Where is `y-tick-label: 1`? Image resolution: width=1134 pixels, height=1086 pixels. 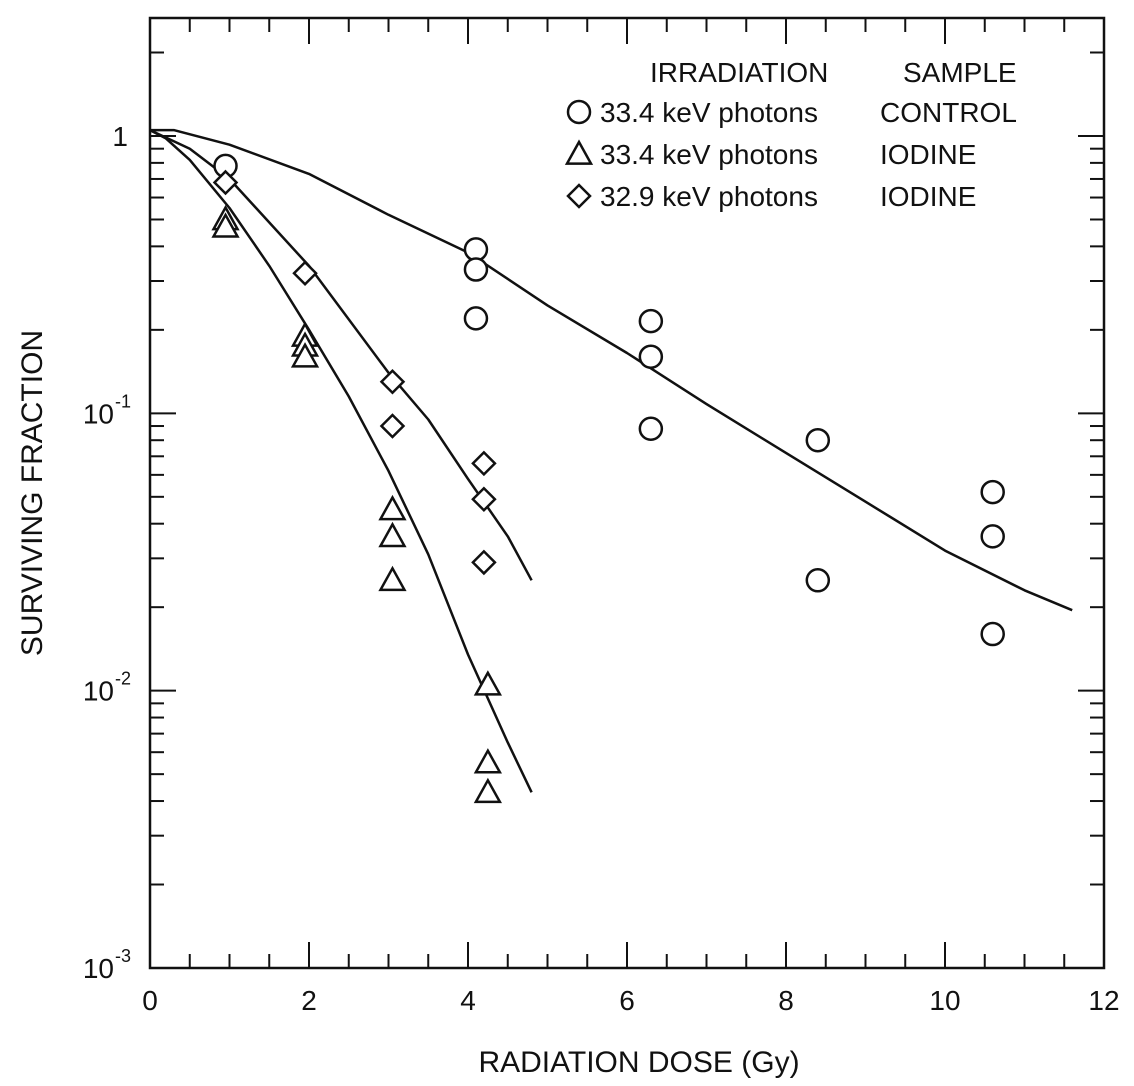 y-tick-label: 1 is located at coordinates (120, 136).